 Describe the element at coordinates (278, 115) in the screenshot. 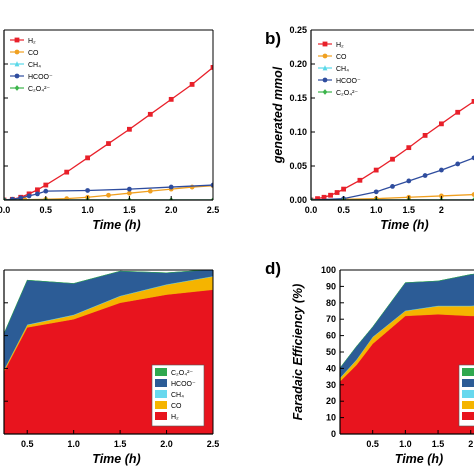

I see `y-axis-label: generated mmol` at that location.